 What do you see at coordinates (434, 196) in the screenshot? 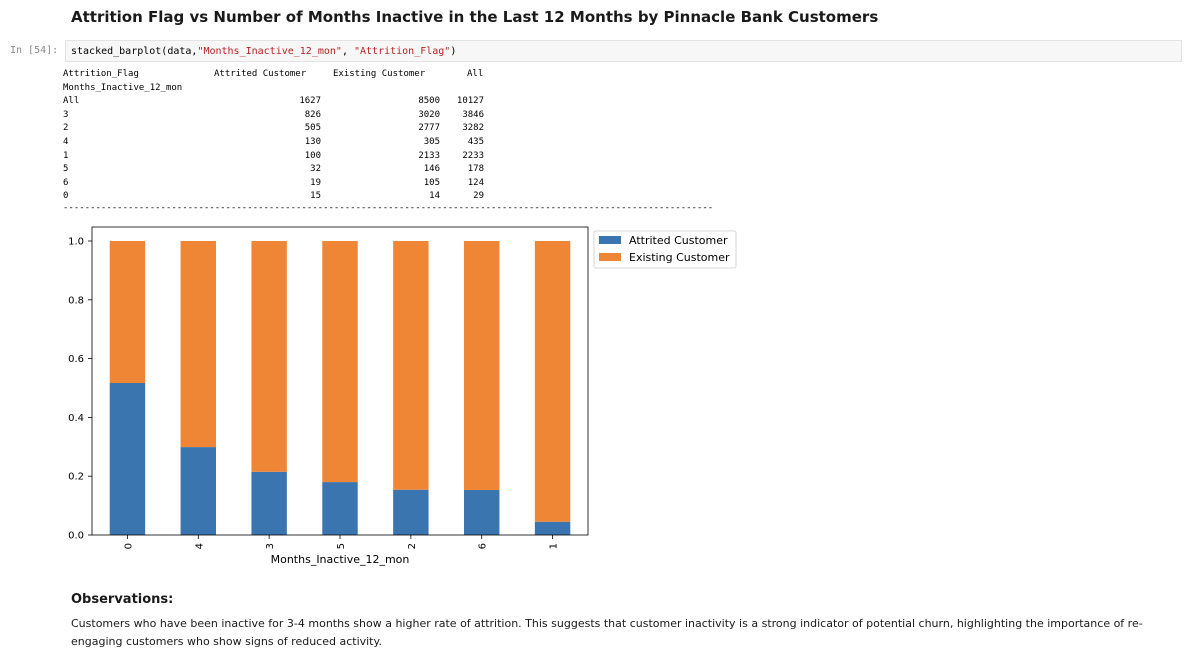
I see `crosstab-cell: 14` at bounding box center [434, 196].